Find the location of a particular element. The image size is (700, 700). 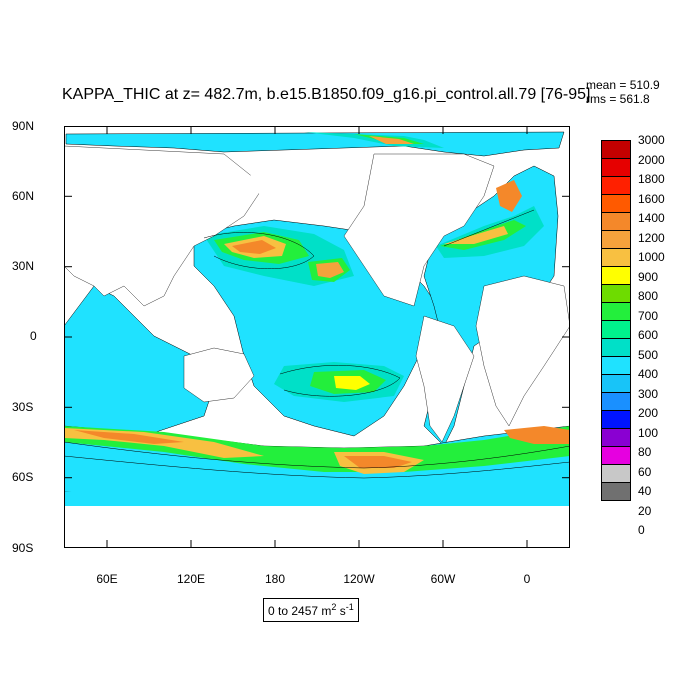

y-label-60n: 60N is located at coordinates (23, 196).